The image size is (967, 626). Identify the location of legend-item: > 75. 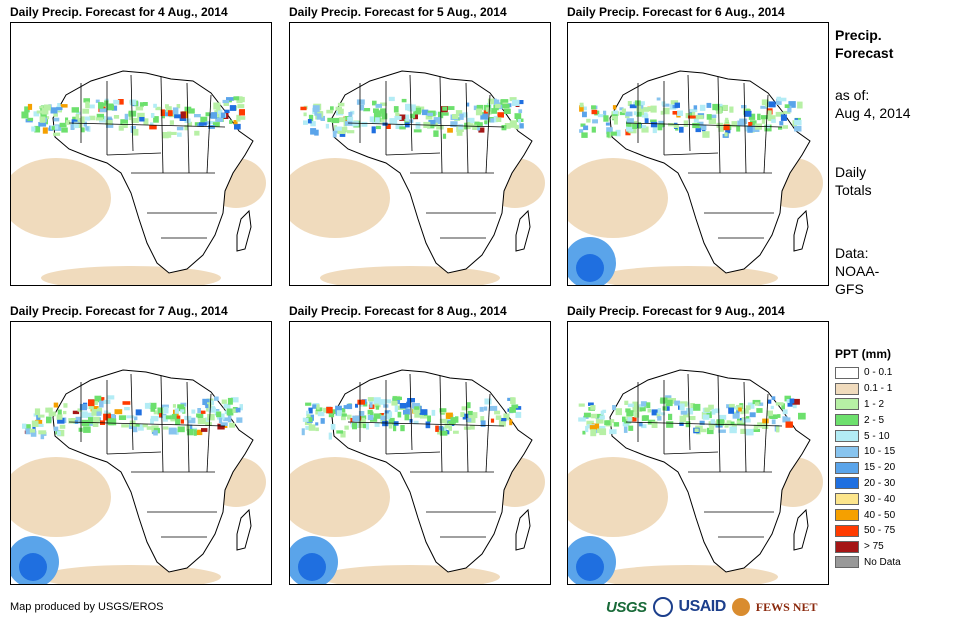
(868, 547).